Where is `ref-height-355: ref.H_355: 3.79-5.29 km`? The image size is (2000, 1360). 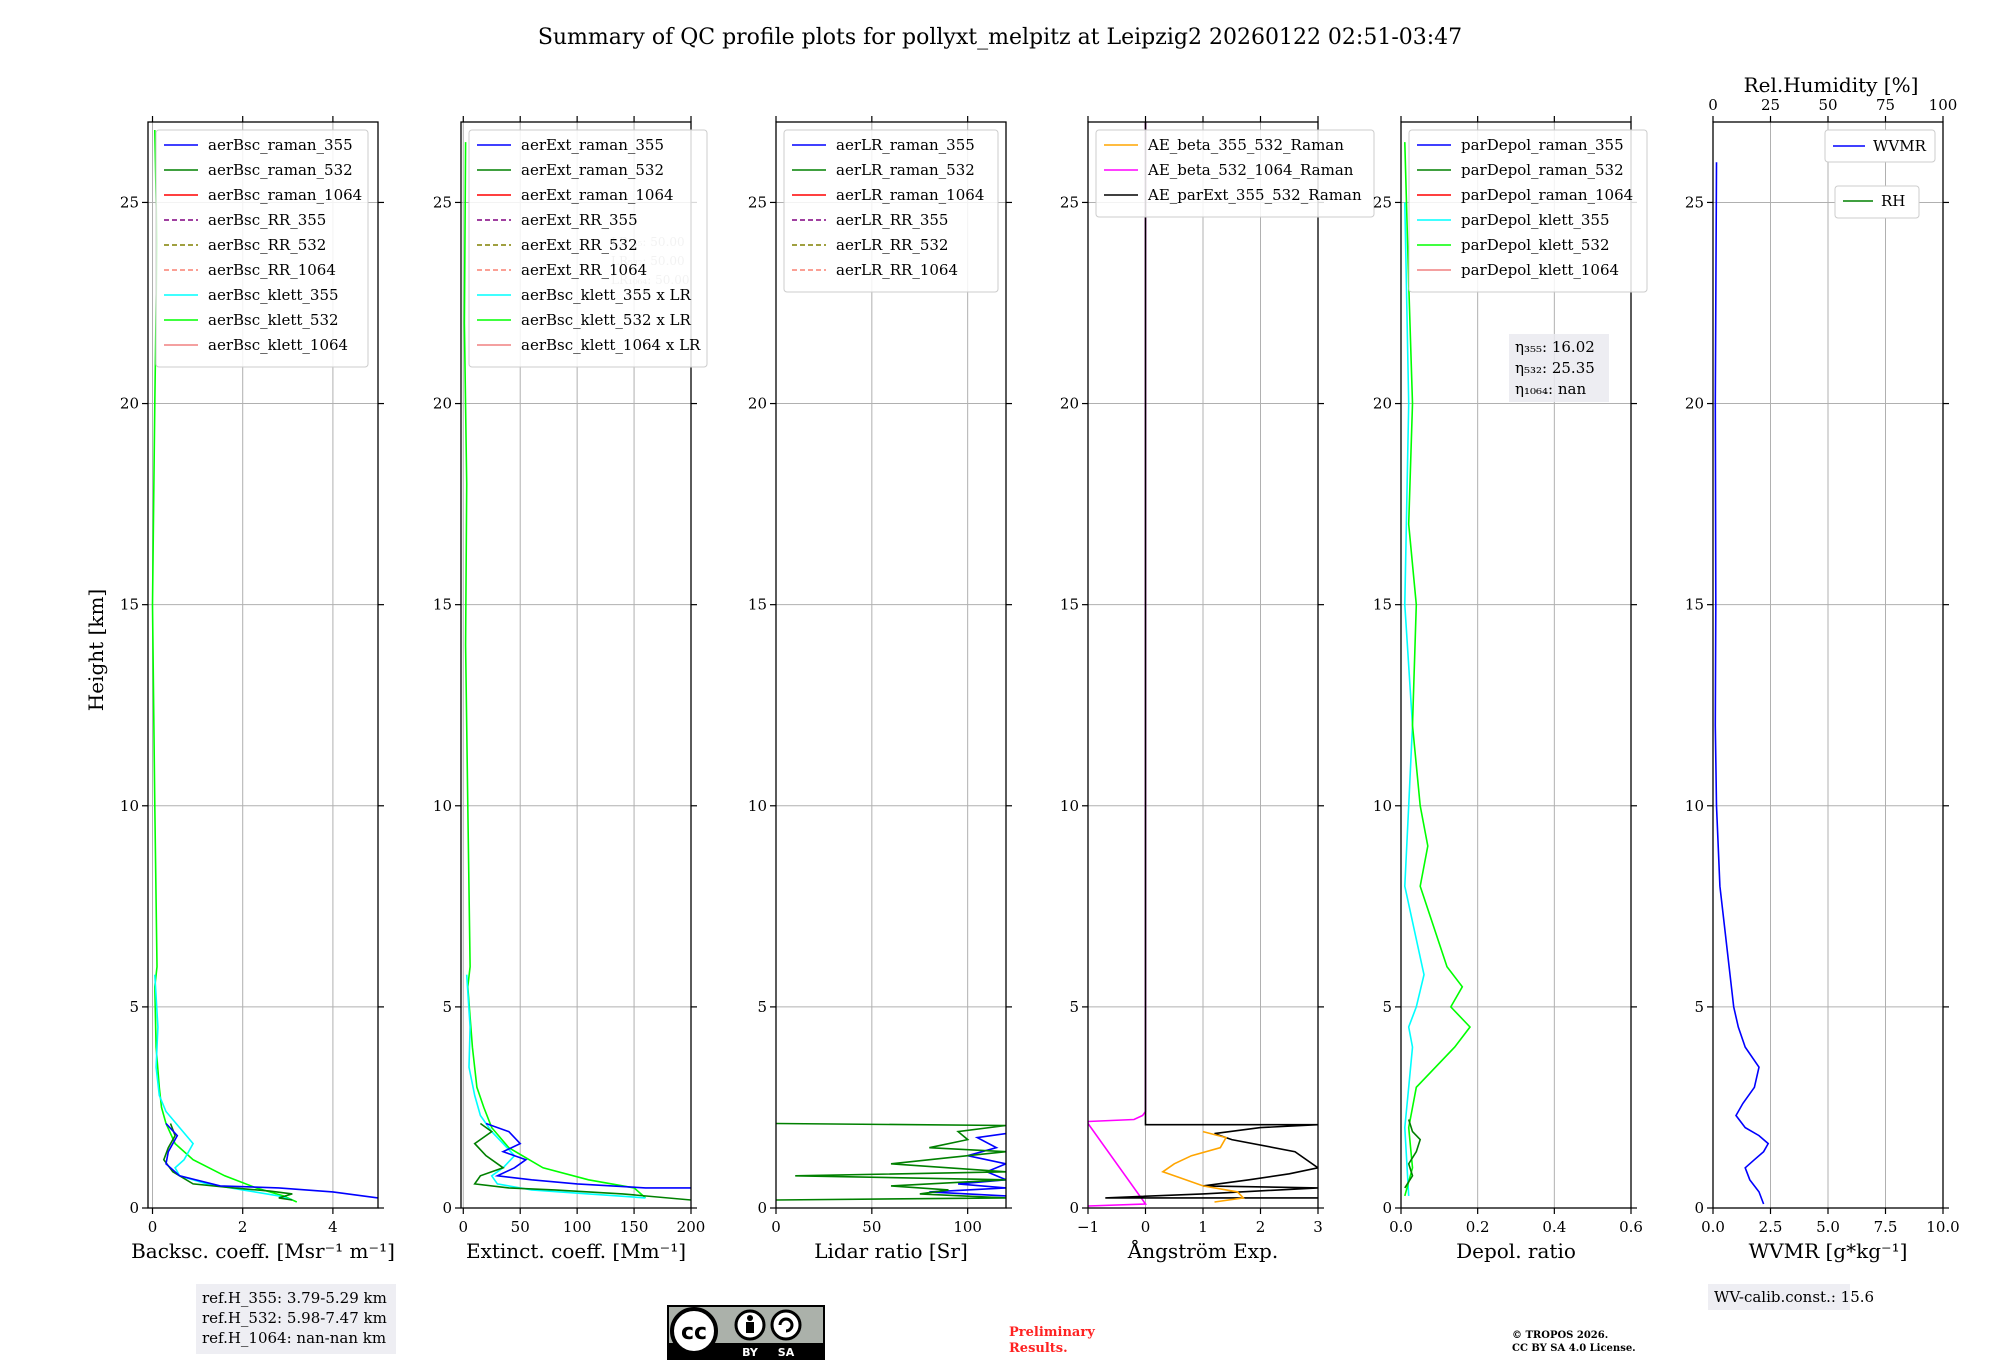 ref-height-355: ref.H_355: 3.79-5.29 km is located at coordinates (294, 1298).